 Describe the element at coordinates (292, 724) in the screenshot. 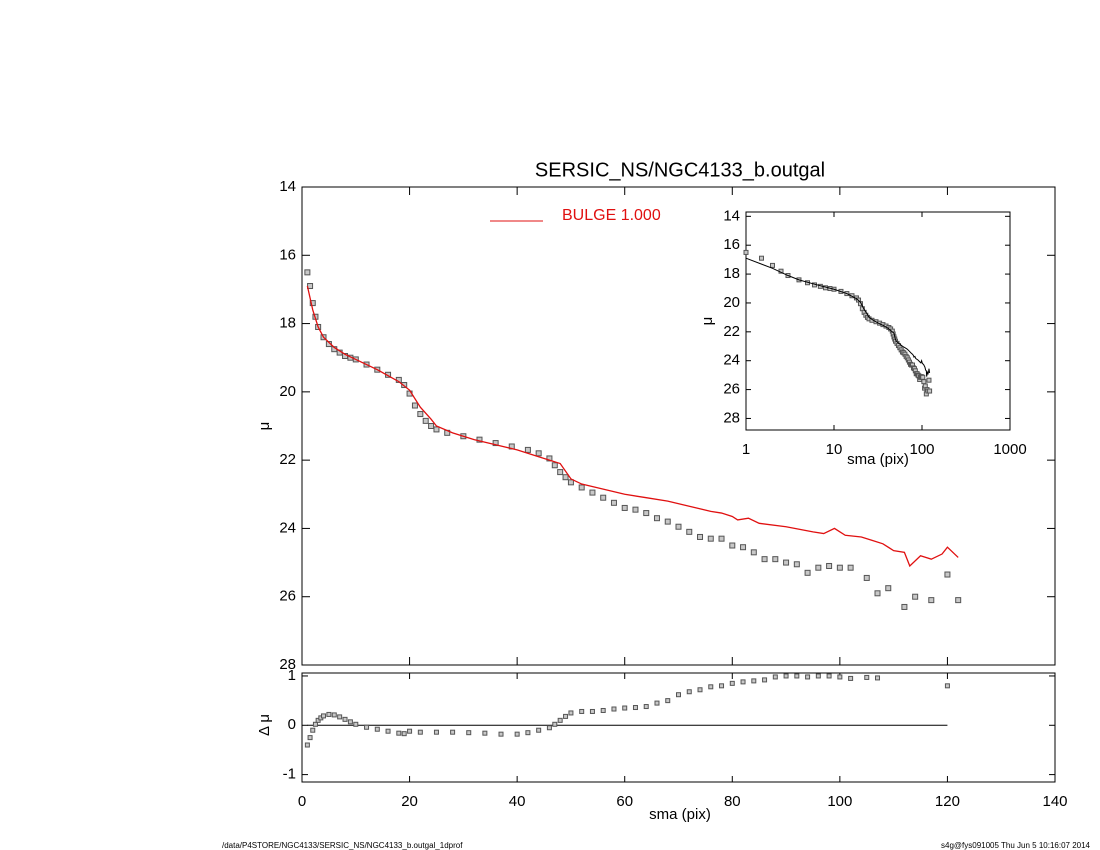

I see `y-tick-label: 0` at that location.